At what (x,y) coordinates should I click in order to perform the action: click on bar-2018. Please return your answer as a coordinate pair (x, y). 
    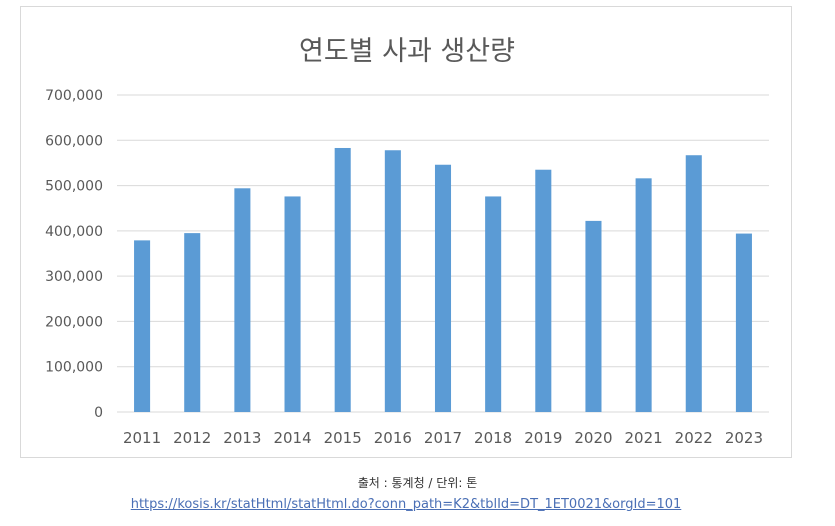
    Looking at the image, I should click on (493, 304).